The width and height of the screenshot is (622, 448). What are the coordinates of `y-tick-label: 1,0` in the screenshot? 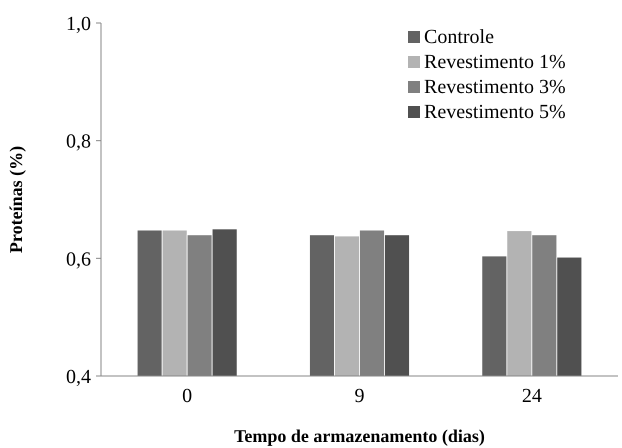 It's located at (78, 24).